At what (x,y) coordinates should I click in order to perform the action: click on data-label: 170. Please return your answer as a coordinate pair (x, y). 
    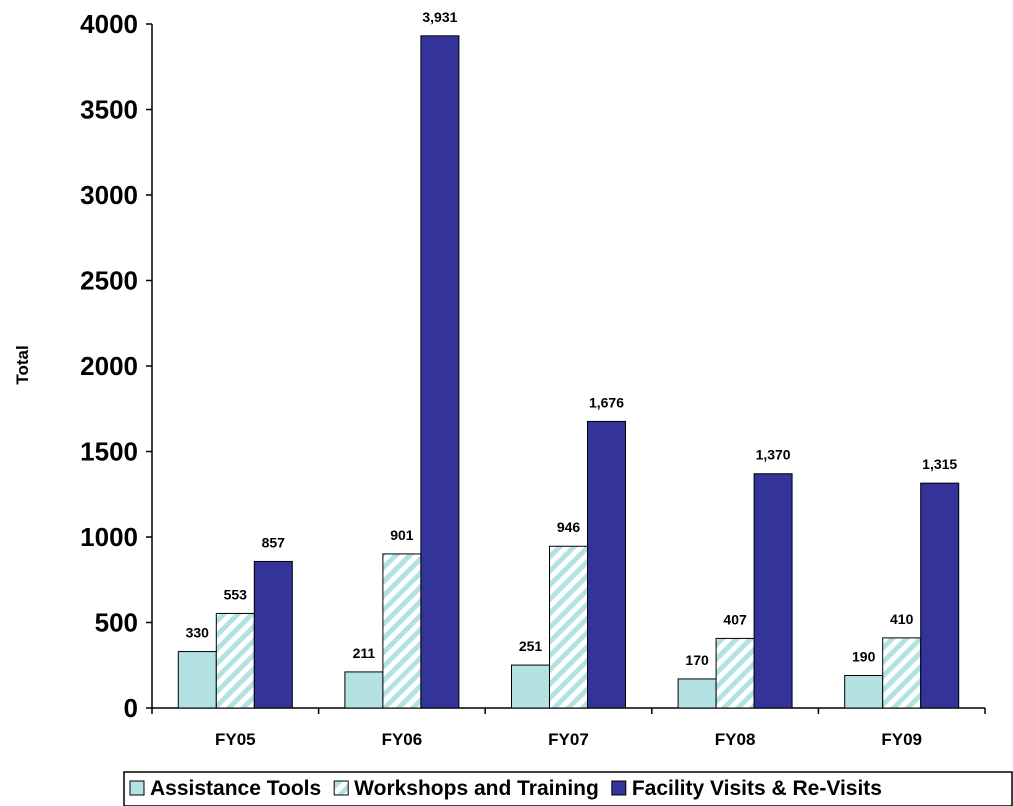
    Looking at the image, I should click on (697, 660).